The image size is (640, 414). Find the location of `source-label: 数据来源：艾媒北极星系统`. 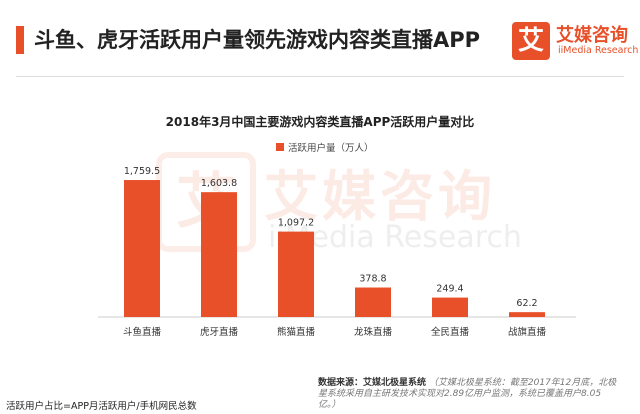

source-label: 数据来源：艾媒北极星系统 is located at coordinates (372, 383).